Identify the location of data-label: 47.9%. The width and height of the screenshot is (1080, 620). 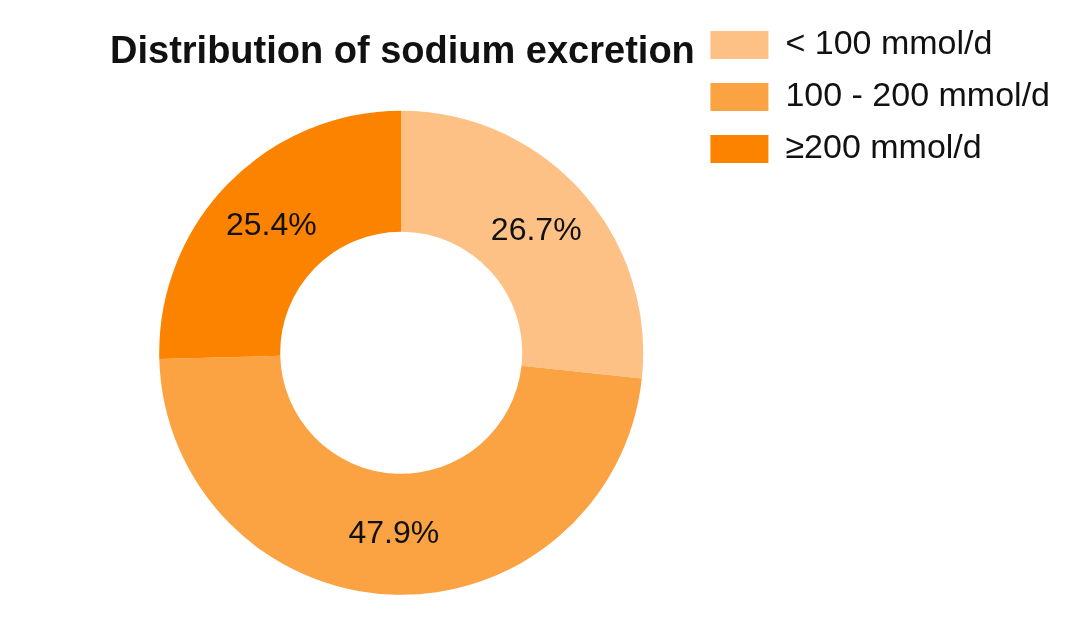
(394, 531).